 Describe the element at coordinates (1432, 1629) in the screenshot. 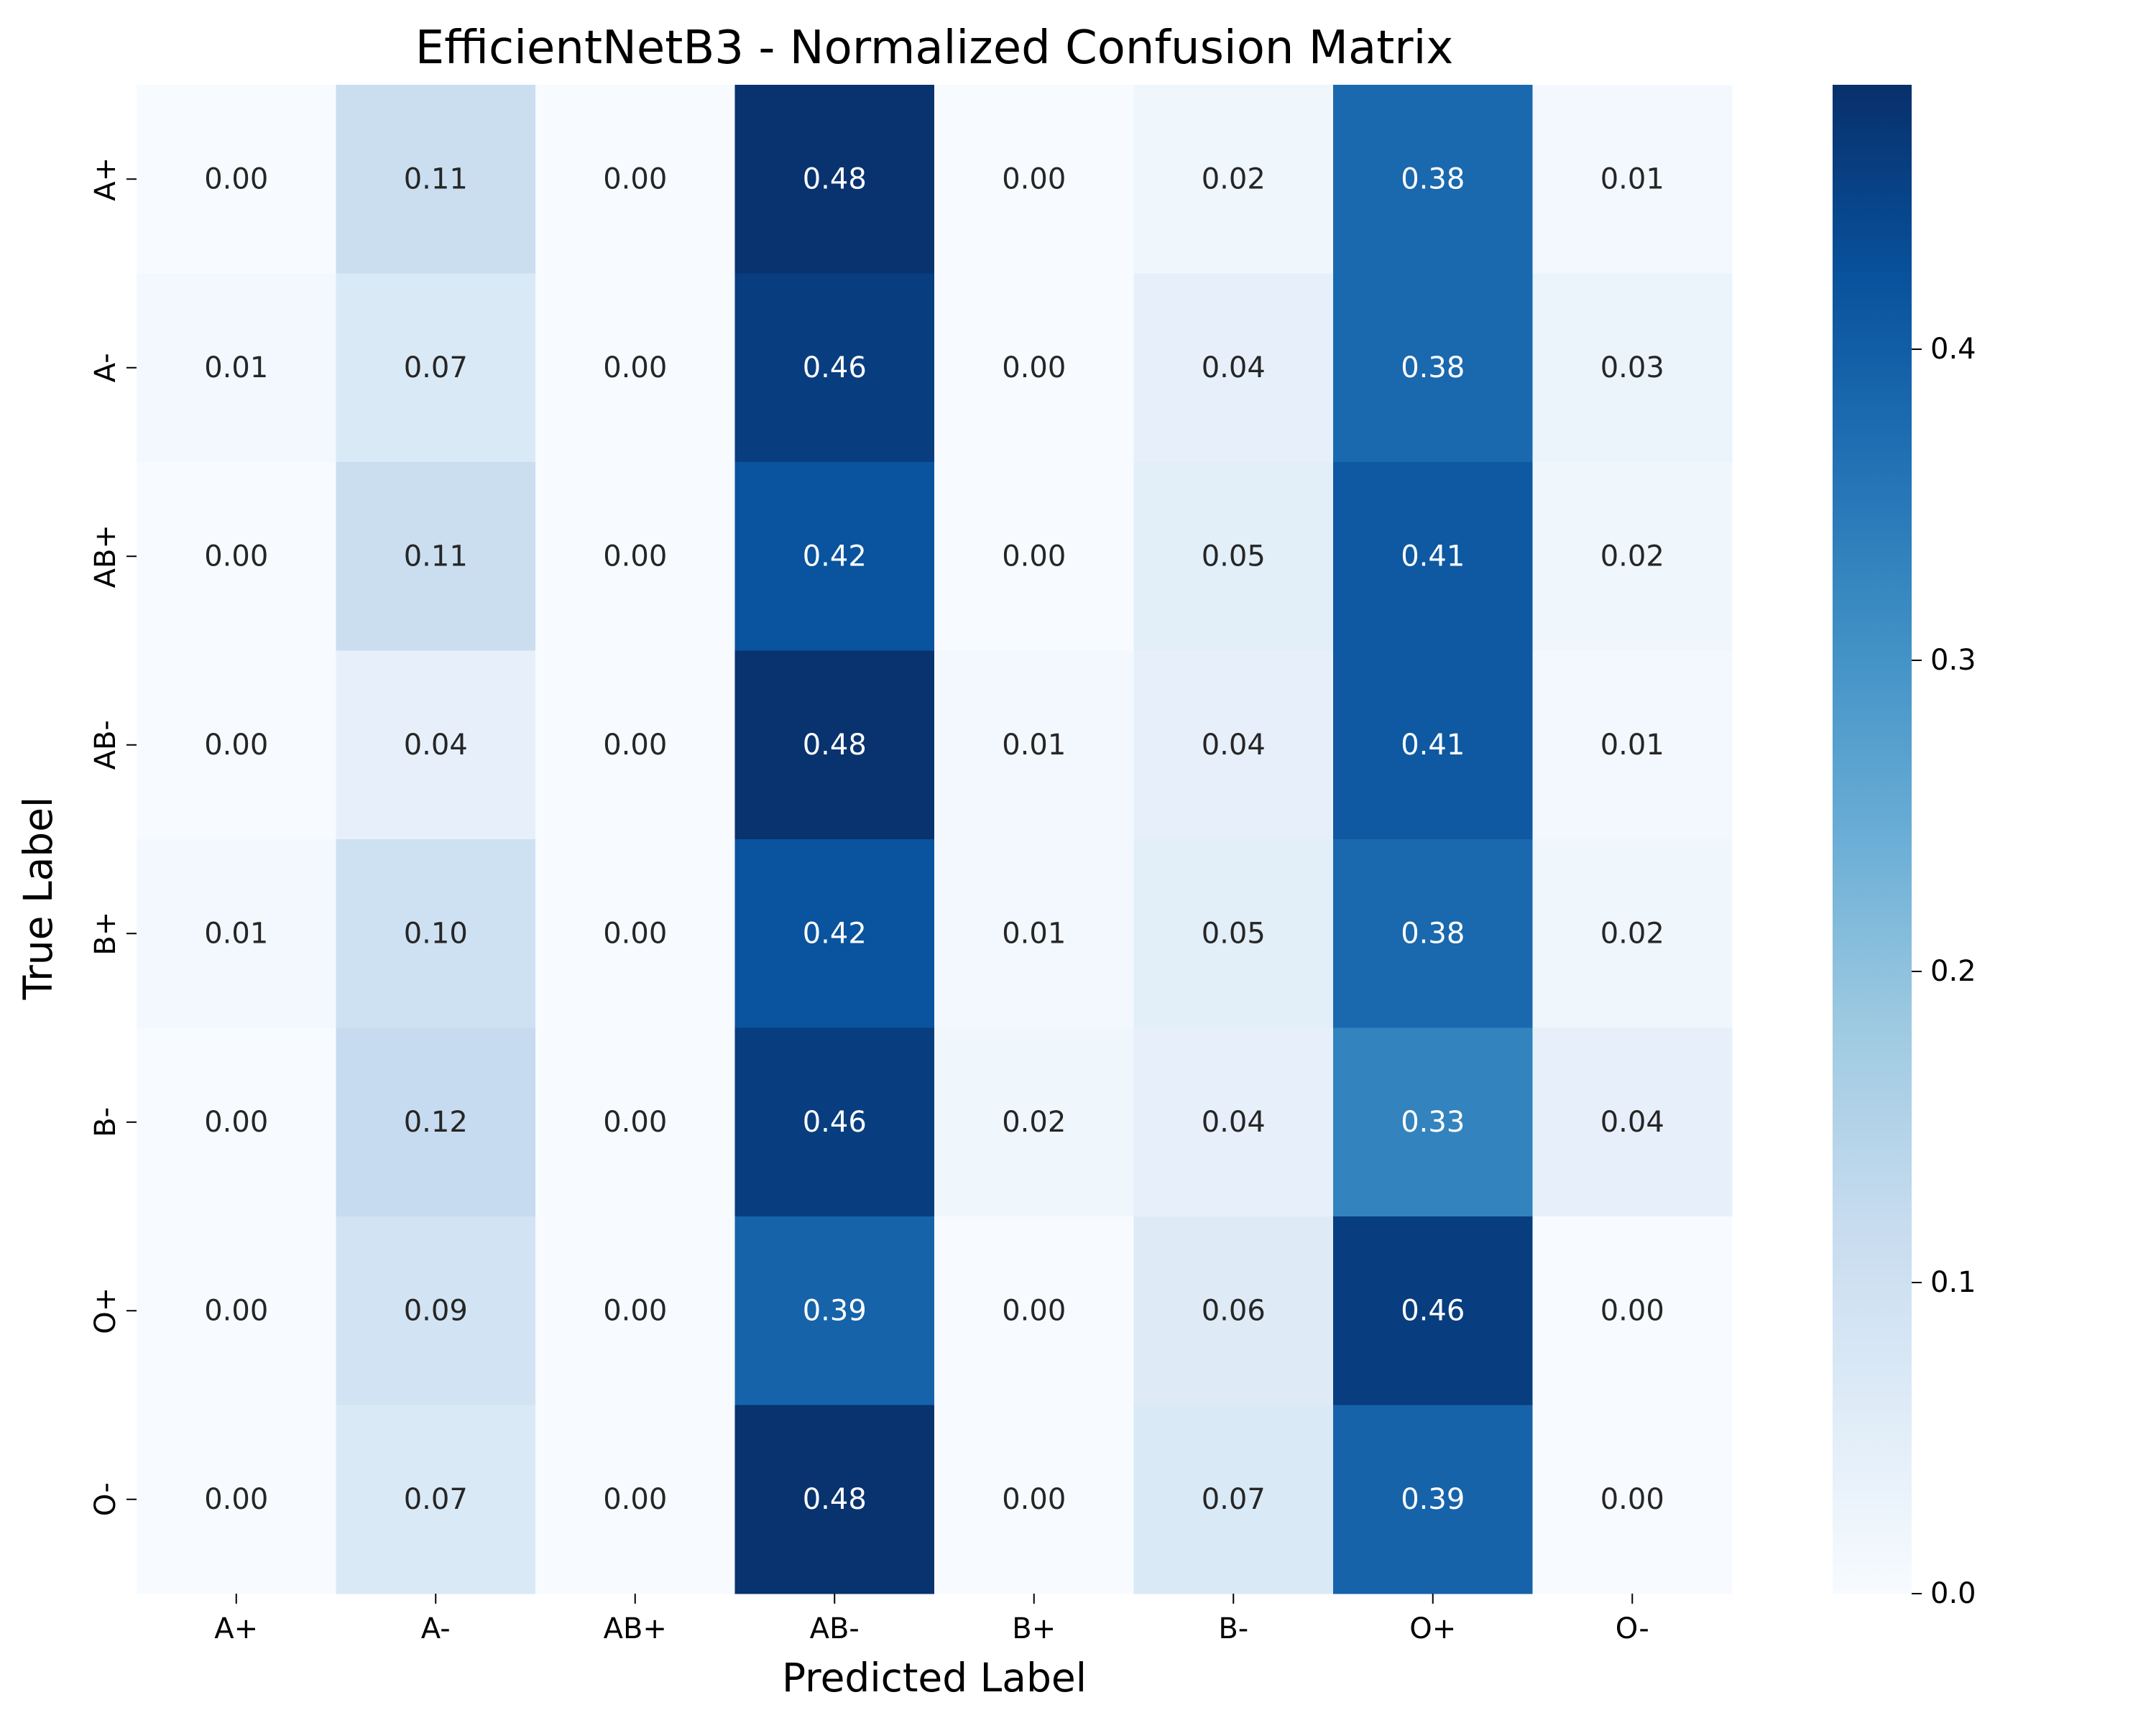

I see `x-tick-label: O+` at that location.